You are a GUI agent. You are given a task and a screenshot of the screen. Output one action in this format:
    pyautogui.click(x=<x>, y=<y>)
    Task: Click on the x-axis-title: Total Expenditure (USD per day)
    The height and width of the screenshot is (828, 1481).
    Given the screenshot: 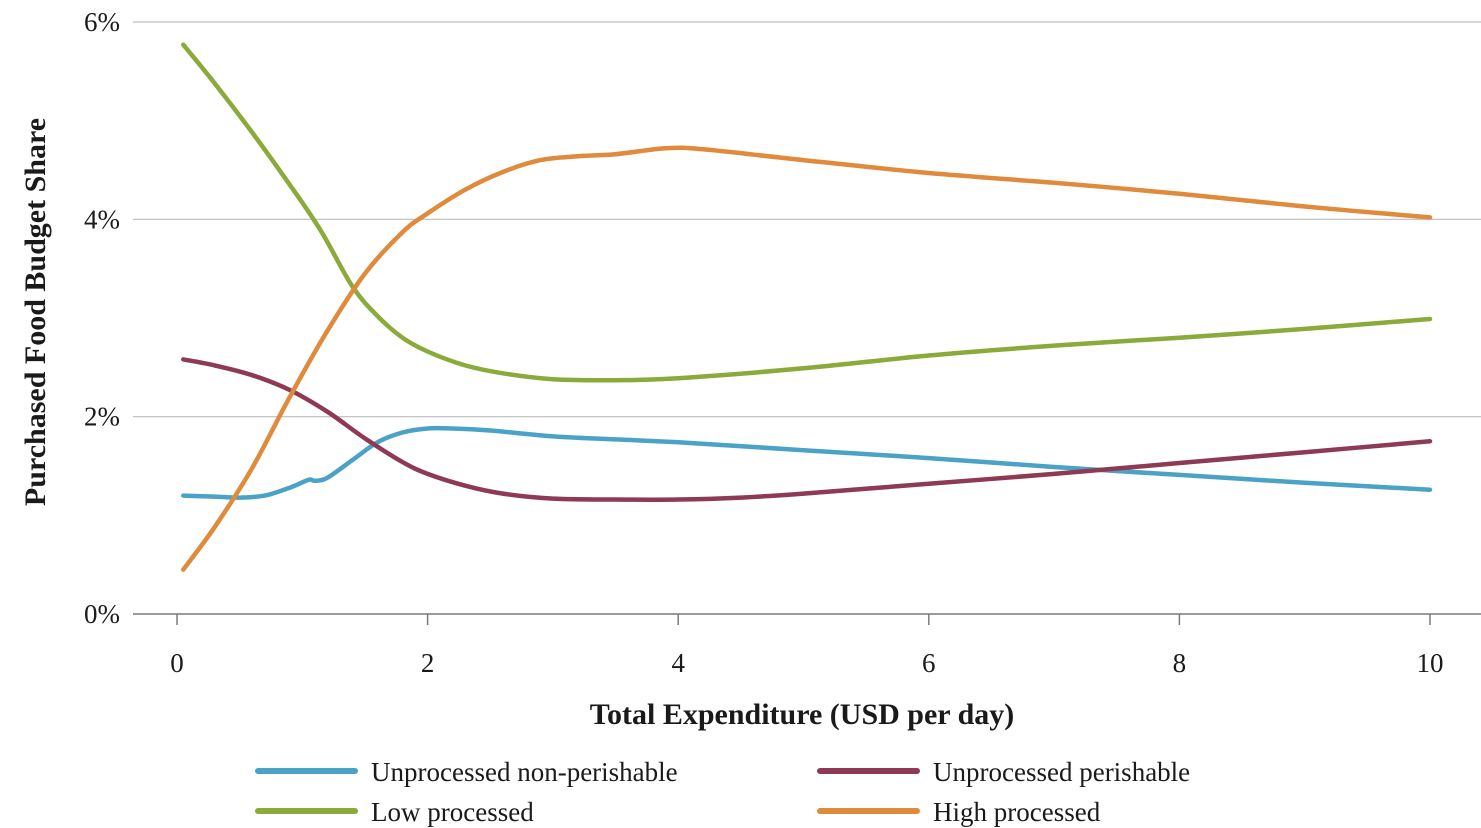 What is the action you would take?
    pyautogui.click(x=802, y=714)
    